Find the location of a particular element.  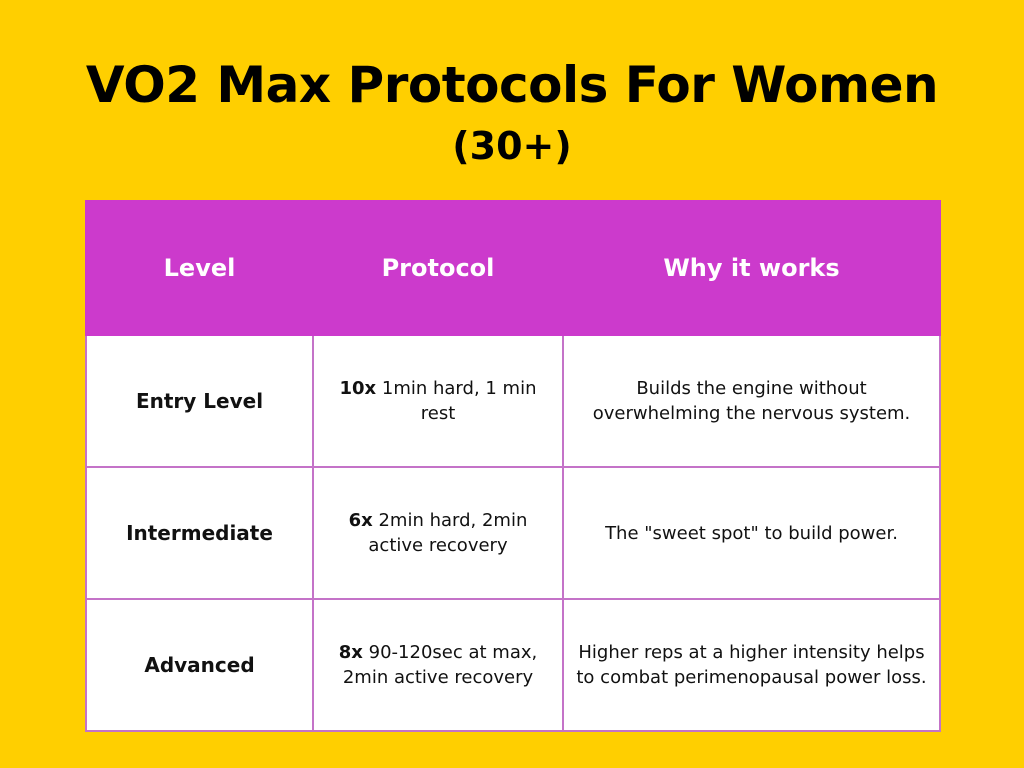

table-header-row: Level Protocol Why it works is located at coordinates (513, 268).